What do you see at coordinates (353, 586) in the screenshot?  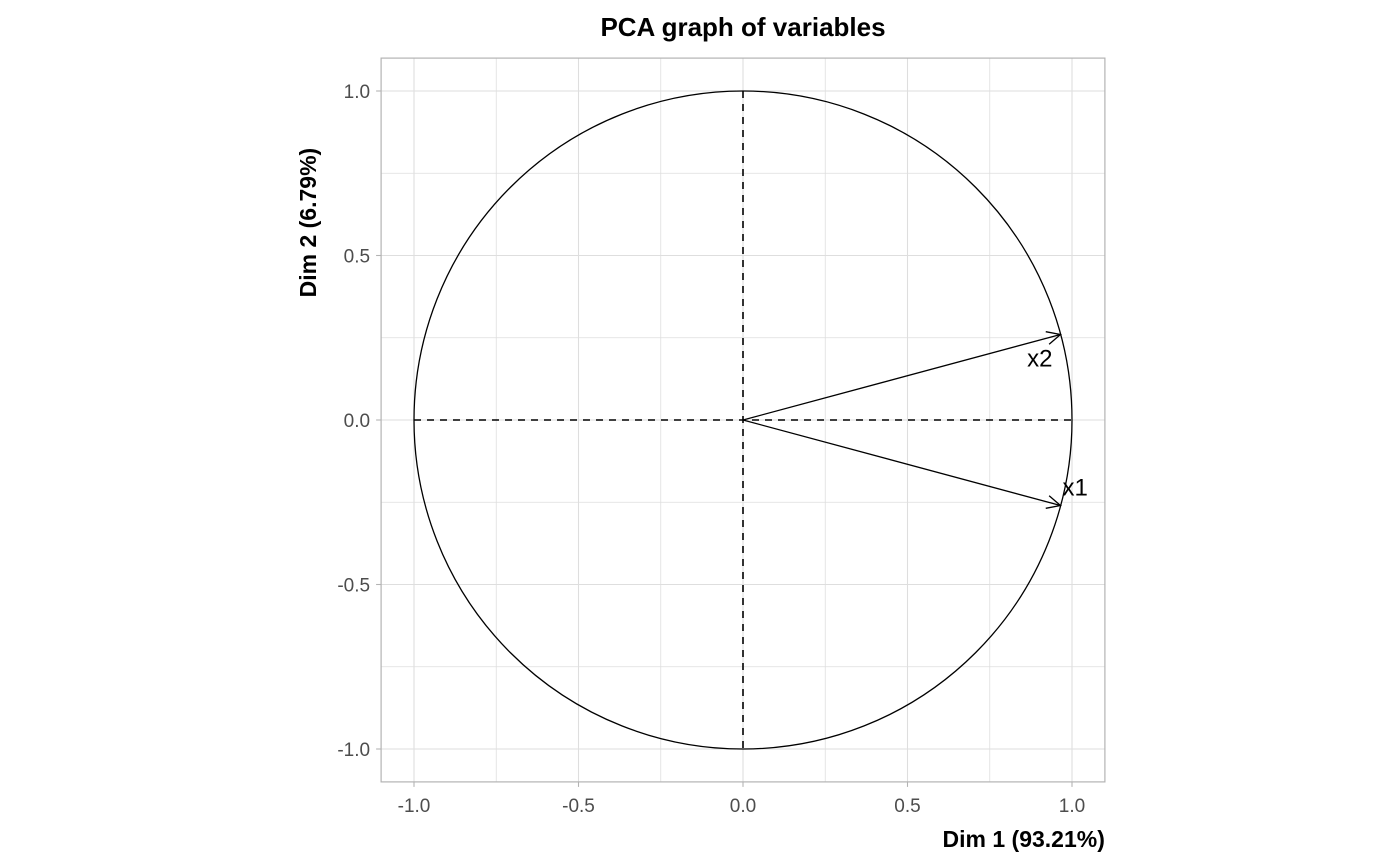 I see `y-tick-label: -0.5` at bounding box center [353, 586].